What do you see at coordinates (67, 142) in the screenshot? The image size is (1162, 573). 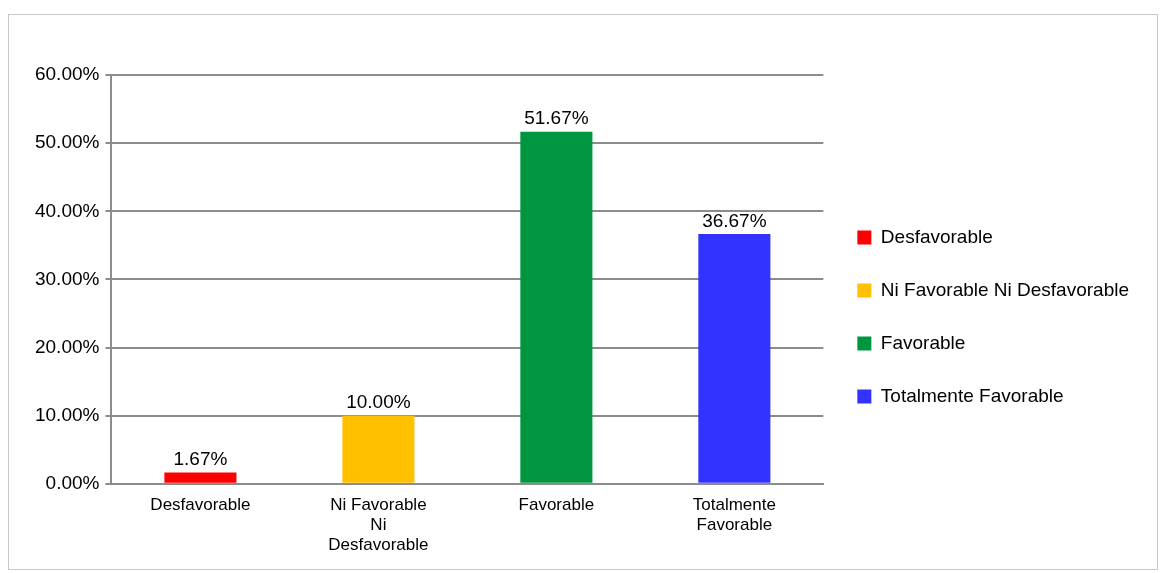 I see `y-tick-label: 50.00%` at bounding box center [67, 142].